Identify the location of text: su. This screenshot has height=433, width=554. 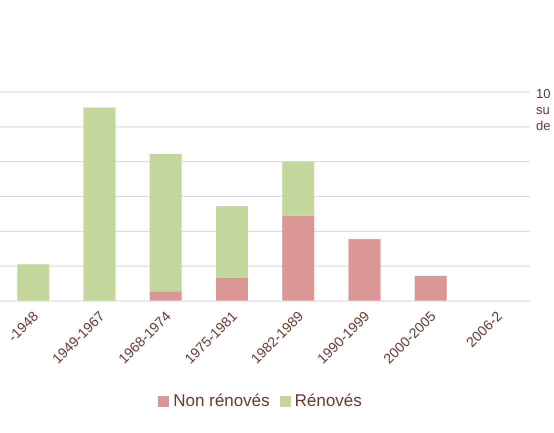
(543, 110).